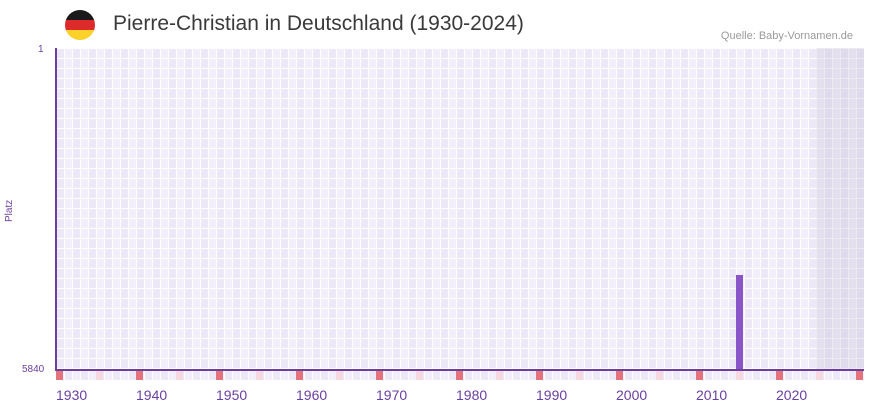 Image resolution: width=873 pixels, height=412 pixels. I want to click on y-axis-label: Platz, so click(9, 210).